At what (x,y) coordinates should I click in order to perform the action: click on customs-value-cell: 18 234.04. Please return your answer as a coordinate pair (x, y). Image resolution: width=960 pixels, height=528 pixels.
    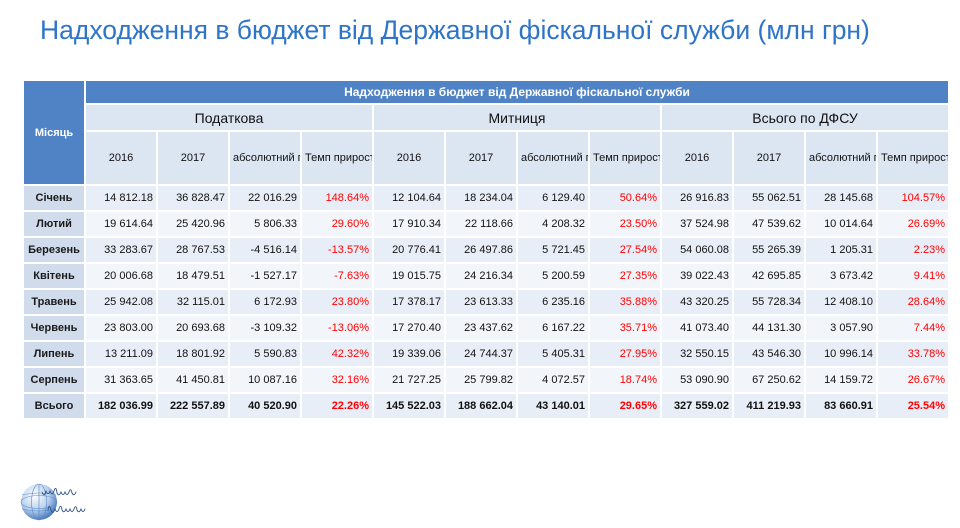
    Looking at the image, I should click on (481, 198).